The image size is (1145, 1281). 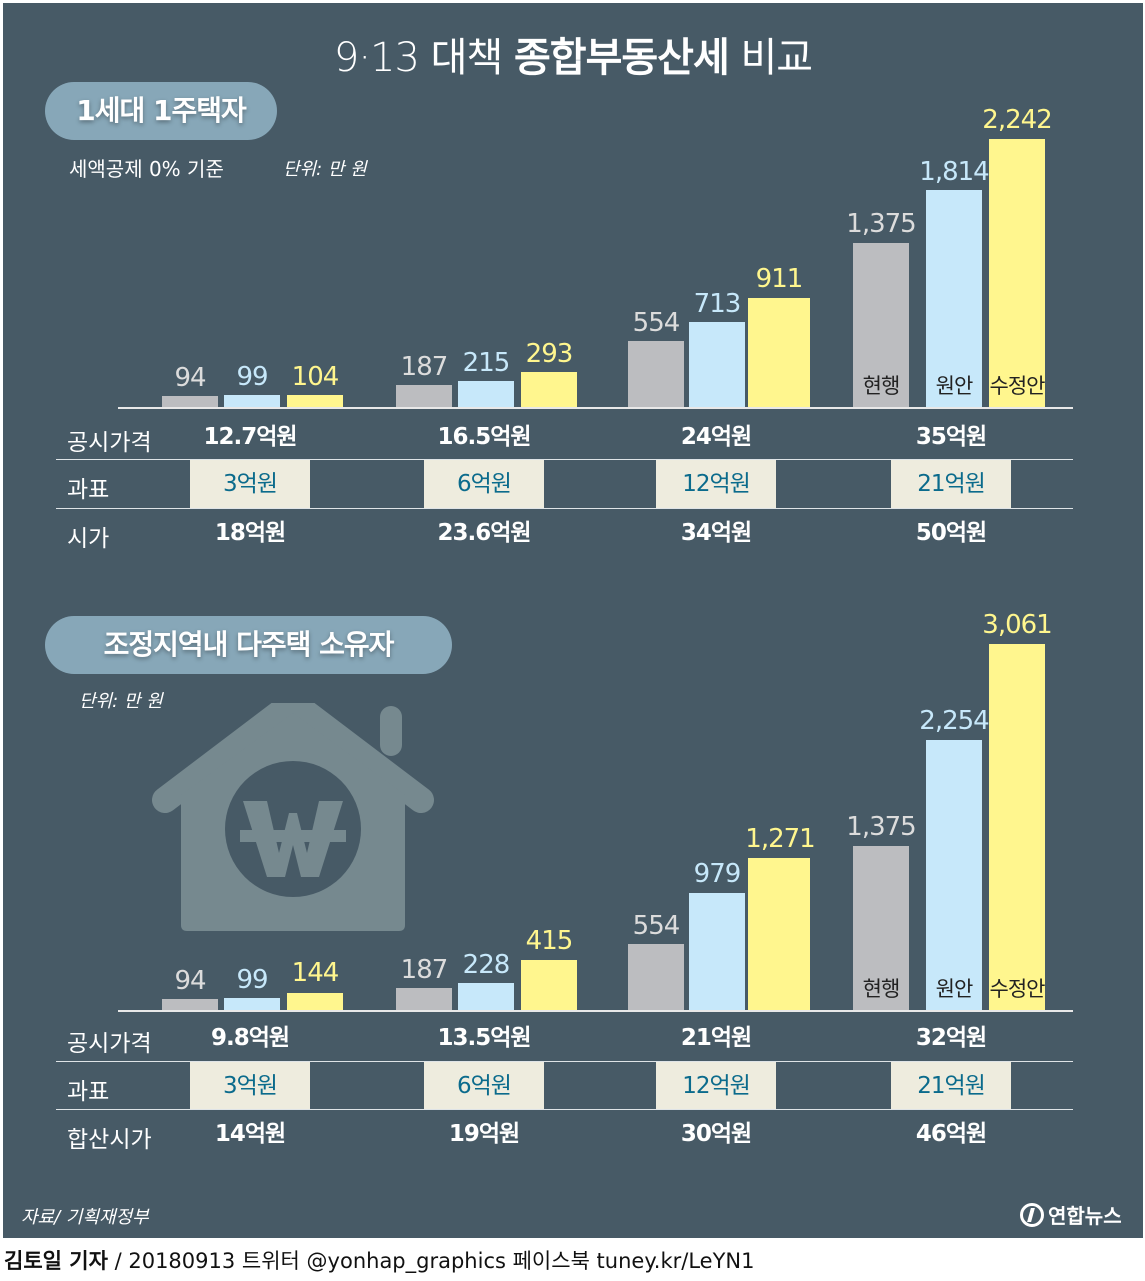 I want to click on yonhap-logo: 연합뉴스, so click(x=1071, y=1214).